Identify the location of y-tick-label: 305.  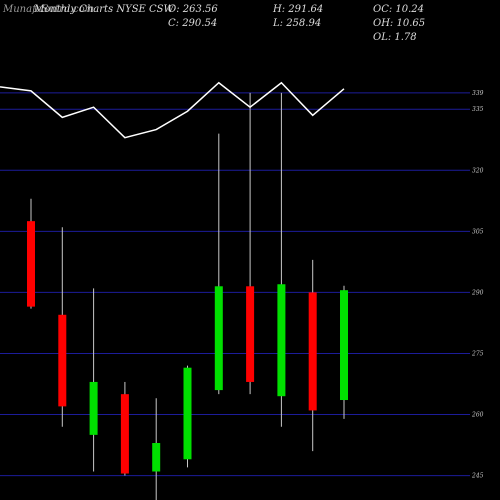
(478, 231).